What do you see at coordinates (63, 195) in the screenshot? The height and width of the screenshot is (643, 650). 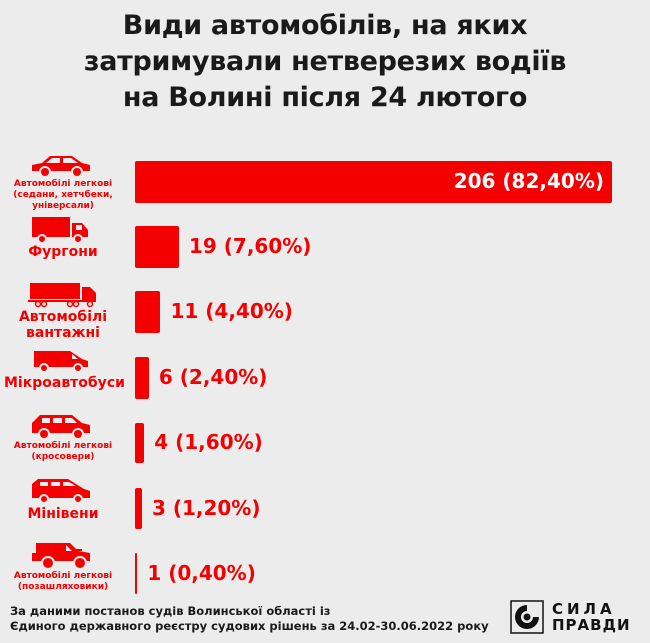 I see `category-label-line: (седани, хетчбеки,` at bounding box center [63, 195].